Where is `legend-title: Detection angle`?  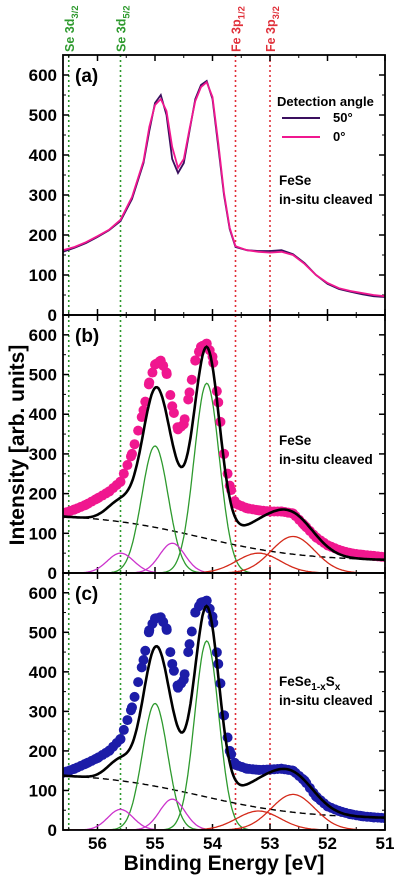
legend-title: Detection angle is located at coordinates (325, 101).